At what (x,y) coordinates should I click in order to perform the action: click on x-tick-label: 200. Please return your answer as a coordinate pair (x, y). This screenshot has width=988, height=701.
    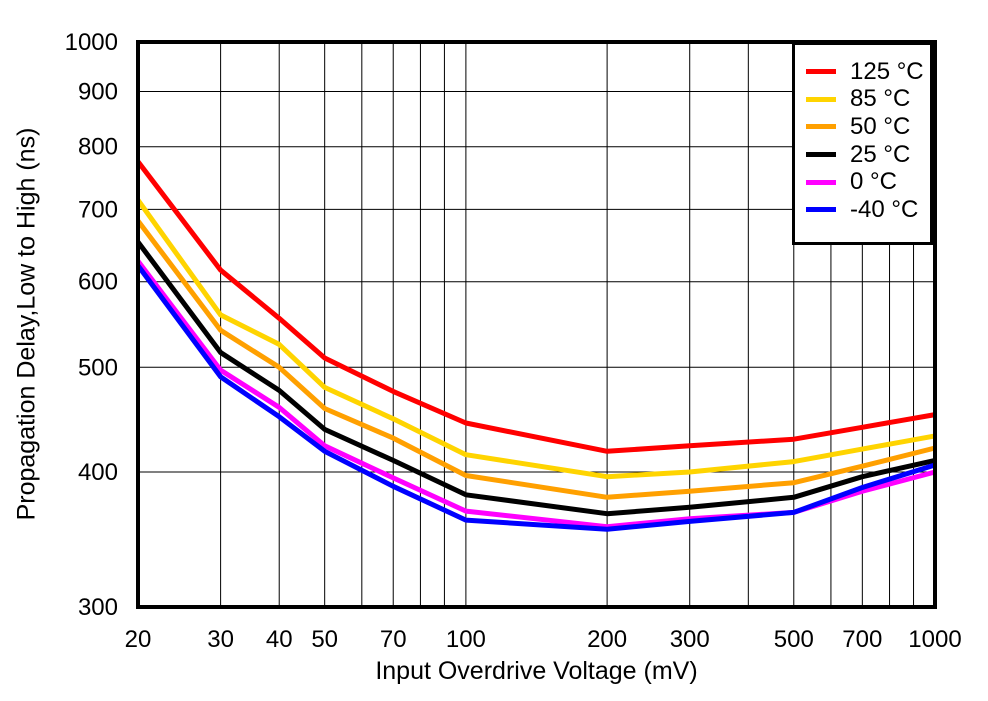
    Looking at the image, I should click on (607, 639).